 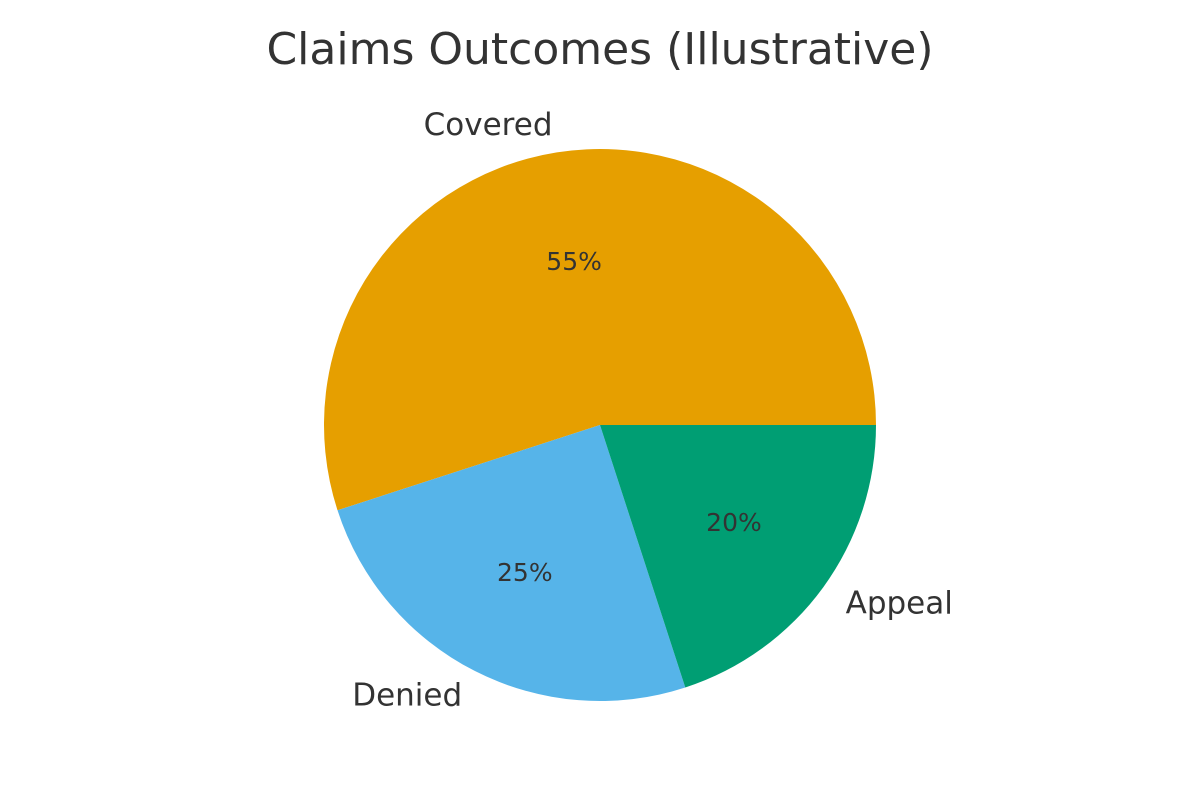 I want to click on chart-title: Claims Outcomes (Illustrative), so click(x=599, y=49).